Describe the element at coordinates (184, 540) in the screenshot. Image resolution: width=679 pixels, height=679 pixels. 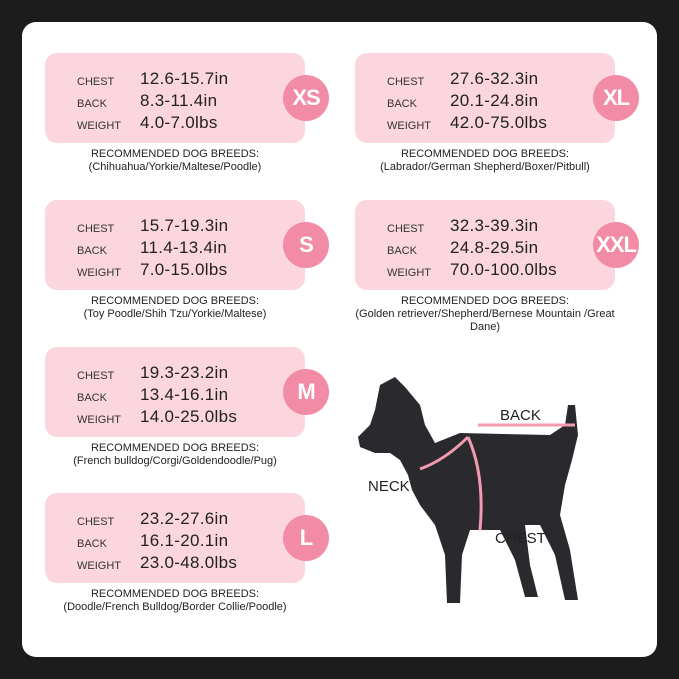
I see `back-value: 16.1-20.1in` at that location.